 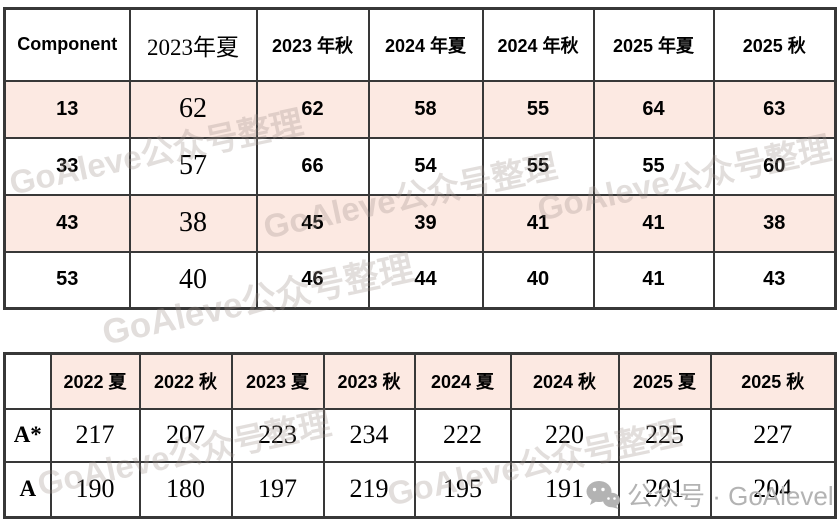 I want to click on table-row: 43 38 45 39 41 41 38, so click(x=420, y=223).